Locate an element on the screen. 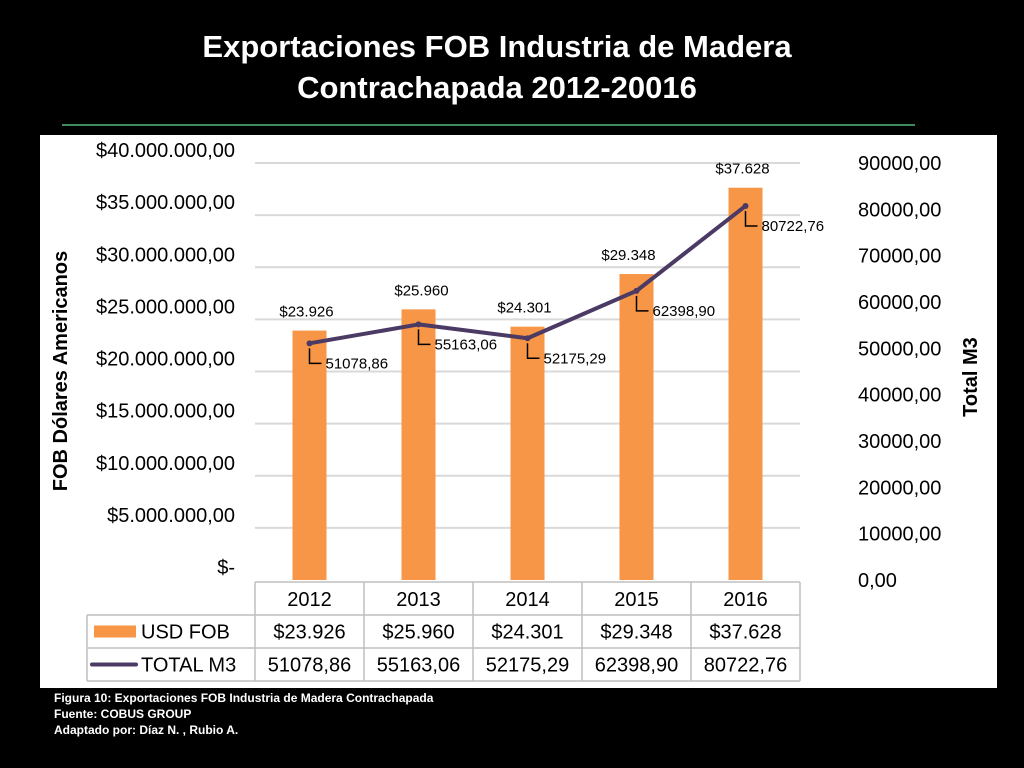  table-cell-value: $24.301 is located at coordinates (527, 633).